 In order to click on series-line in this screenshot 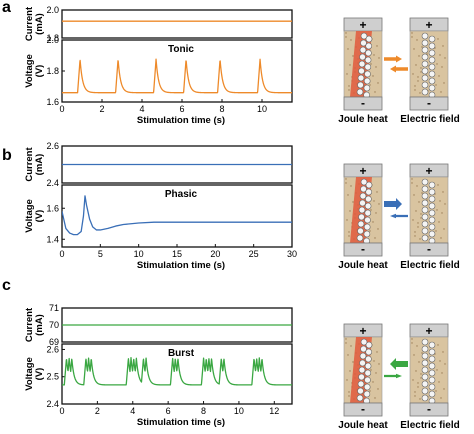, I will do `click(177, 76)`.